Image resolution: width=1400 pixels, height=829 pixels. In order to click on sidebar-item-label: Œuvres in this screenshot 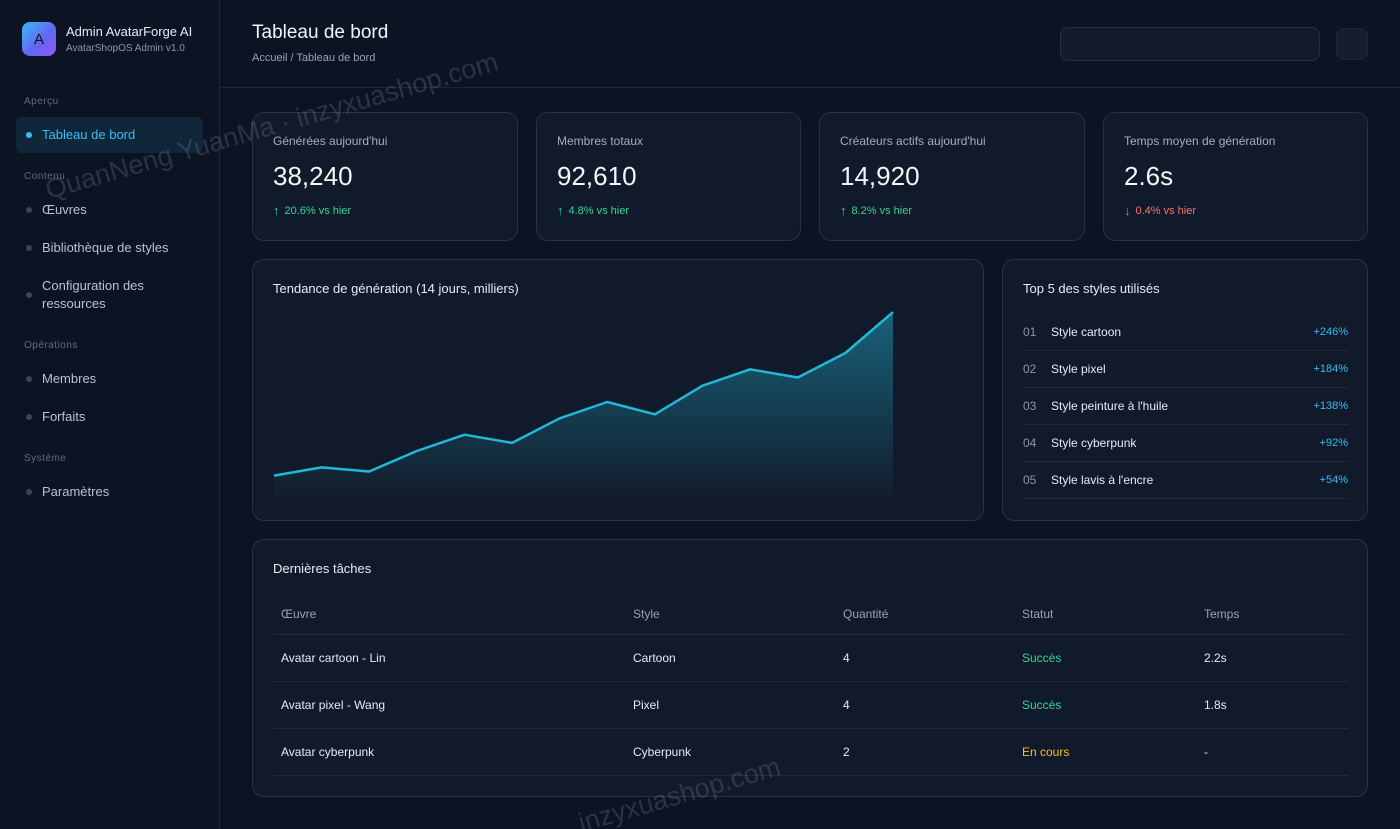, I will do `click(64, 209)`.